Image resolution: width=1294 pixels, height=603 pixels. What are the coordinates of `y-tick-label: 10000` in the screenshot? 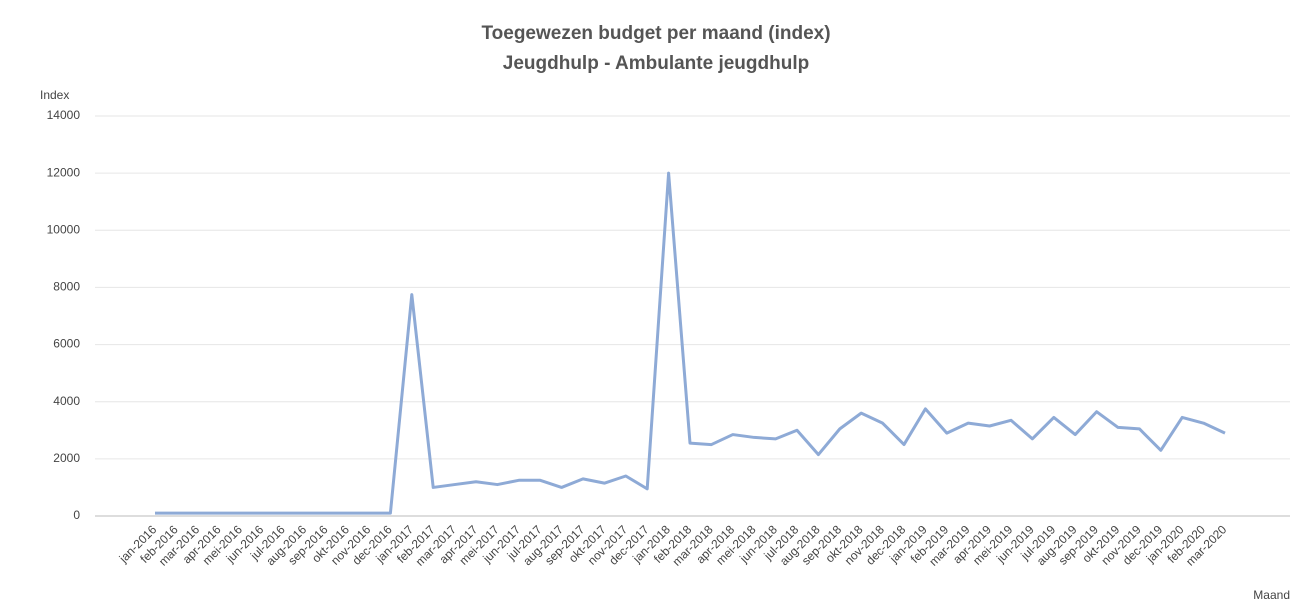 It's located at (64, 229).